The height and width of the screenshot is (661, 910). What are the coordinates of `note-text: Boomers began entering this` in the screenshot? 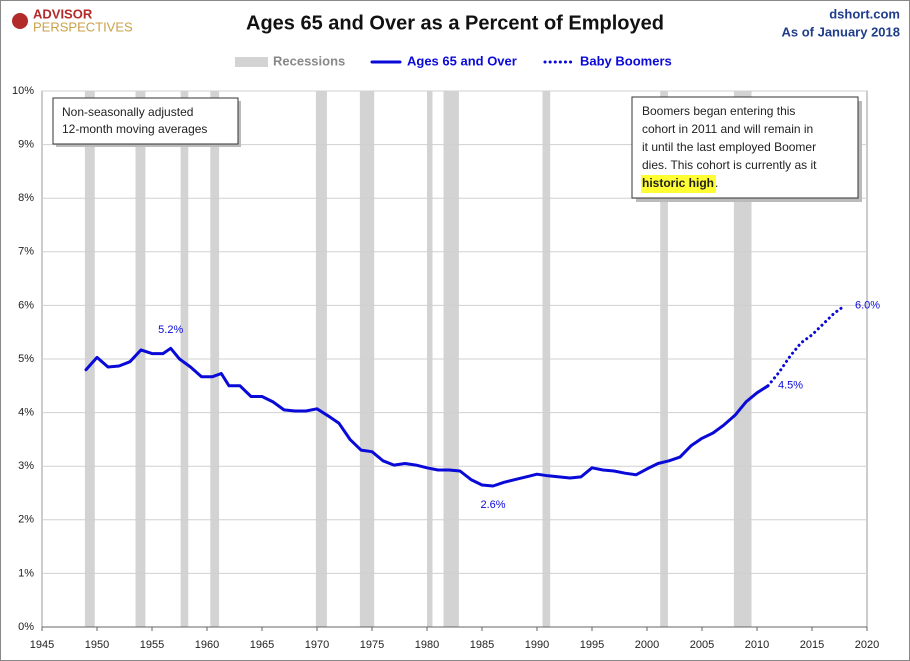 It's located at (718, 111).